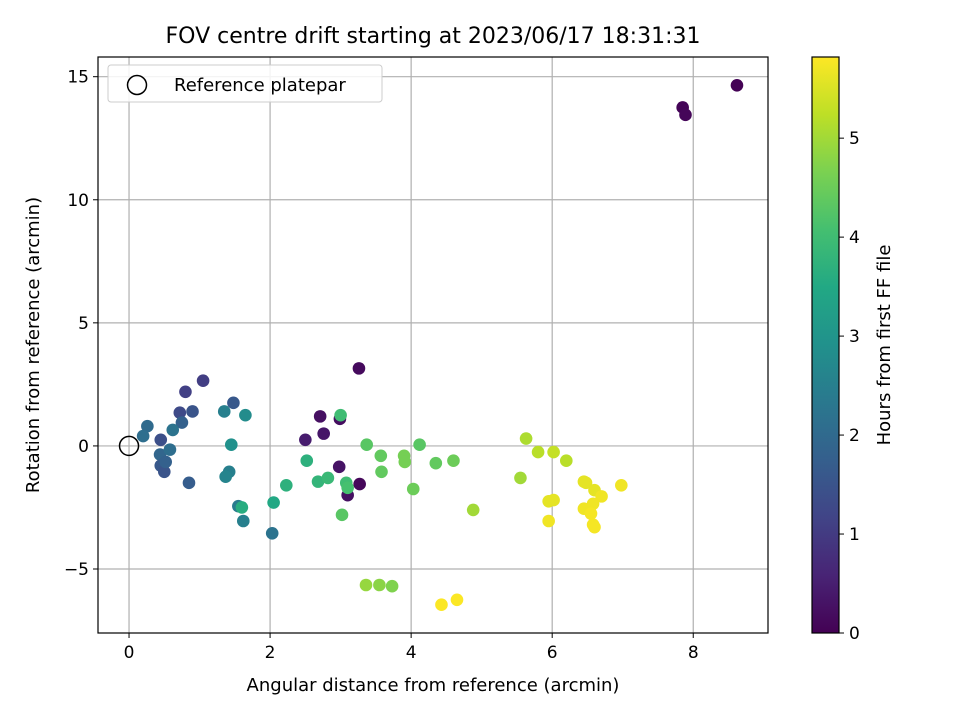 This screenshot has width=960, height=720. Describe the element at coordinates (854, 337) in the screenshot. I see `colorbar-tick-label: 3` at that location.